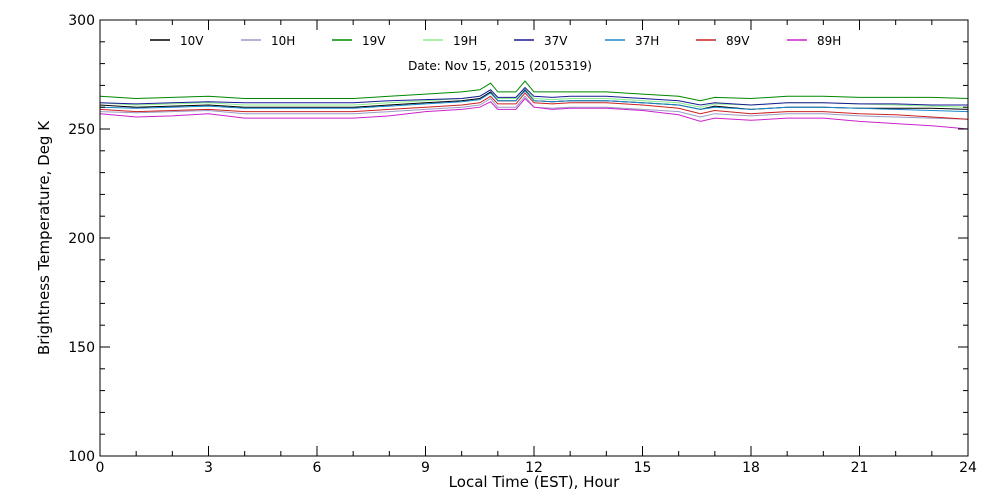 The height and width of the screenshot is (500, 1000). I want to click on y-tick-label: 200, so click(81, 239).